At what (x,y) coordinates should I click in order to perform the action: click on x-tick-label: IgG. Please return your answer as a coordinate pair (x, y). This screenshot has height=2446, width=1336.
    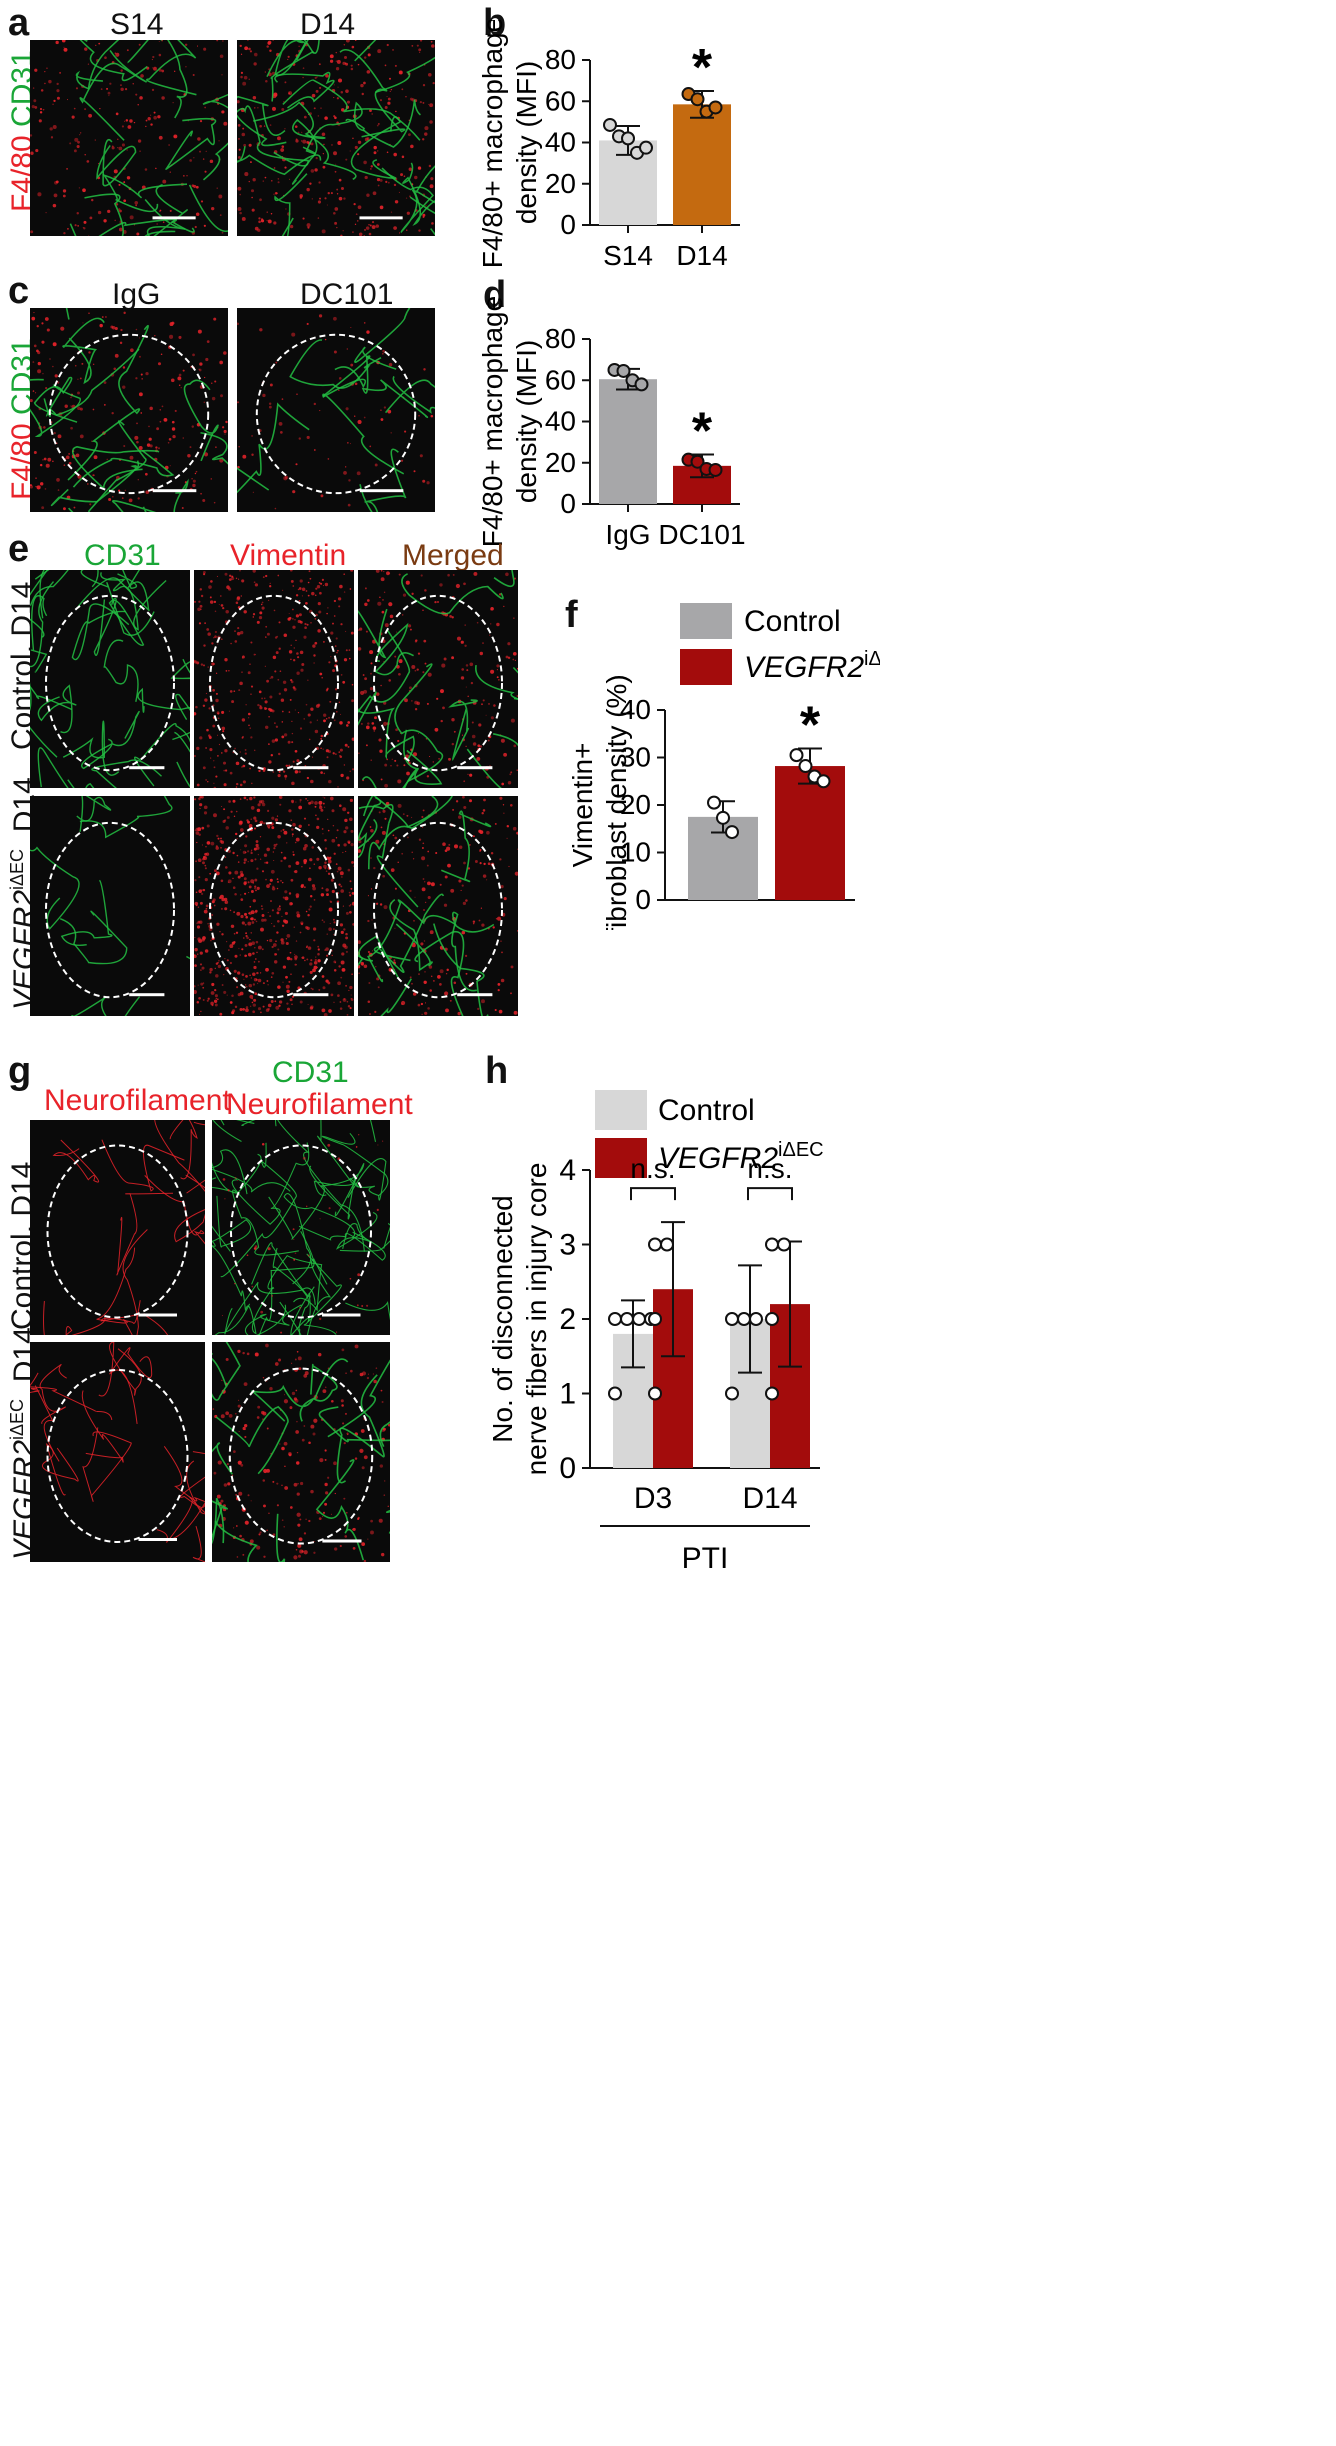
    Looking at the image, I should click on (627, 534).